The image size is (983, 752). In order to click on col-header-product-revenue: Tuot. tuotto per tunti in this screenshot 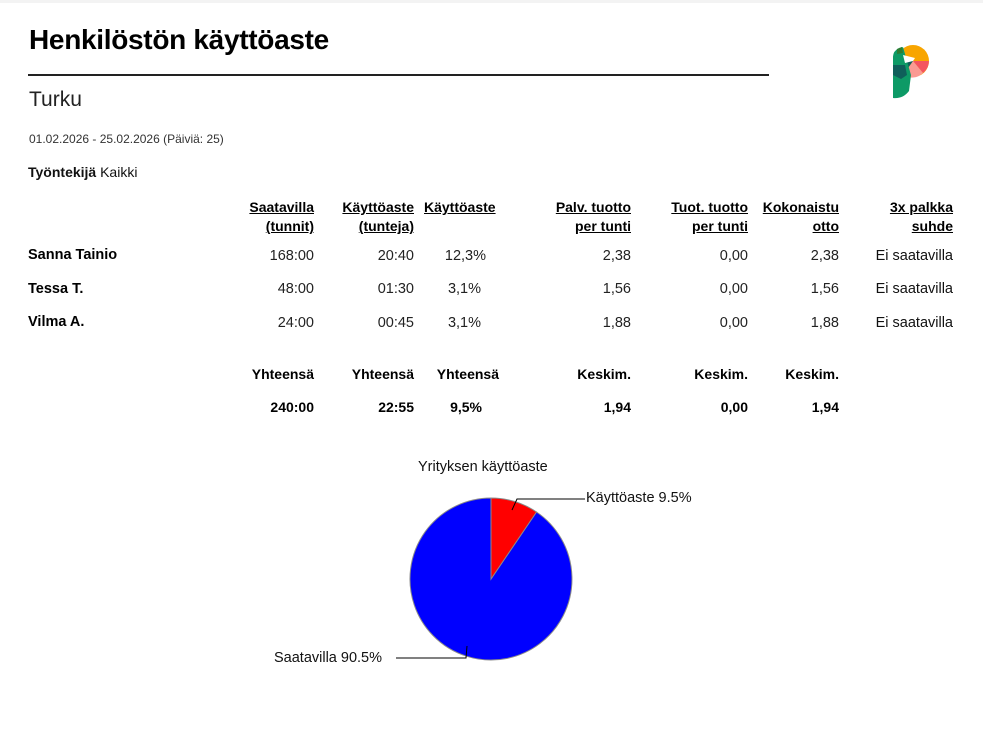, I will do `click(694, 217)`.